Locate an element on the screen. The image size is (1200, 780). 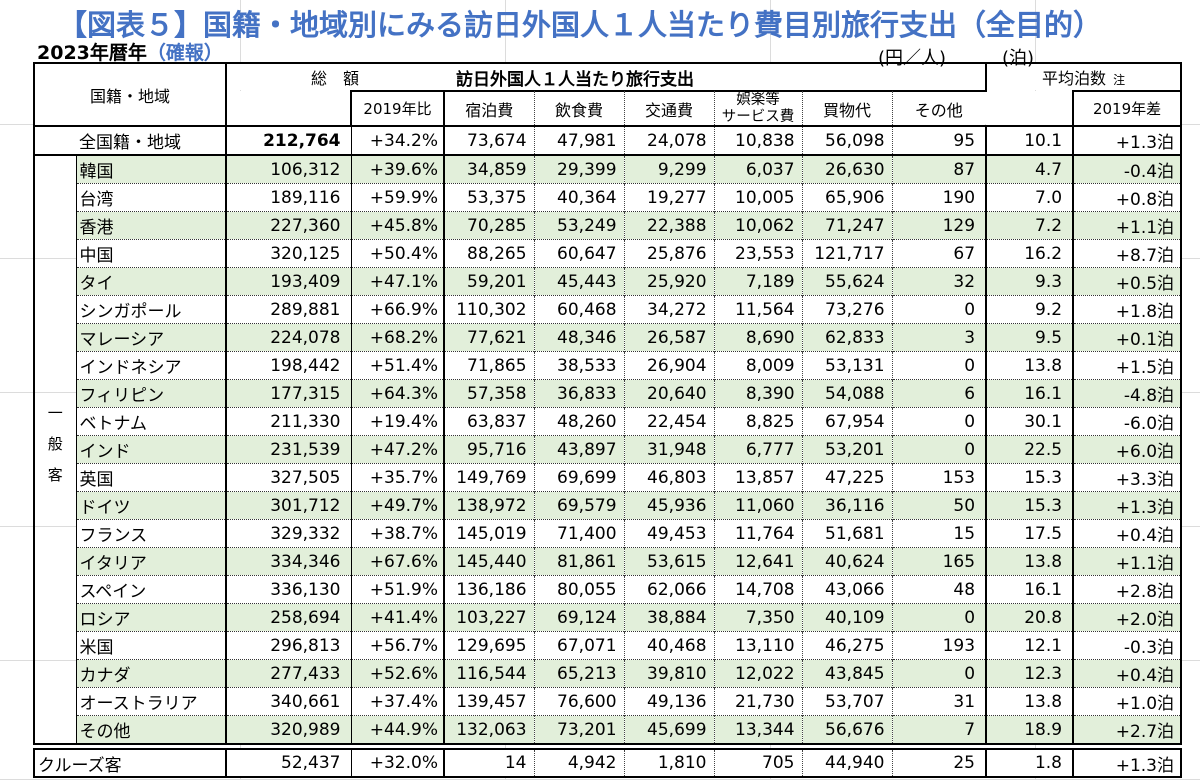
cell-shopping: 43,845 is located at coordinates (847, 673).